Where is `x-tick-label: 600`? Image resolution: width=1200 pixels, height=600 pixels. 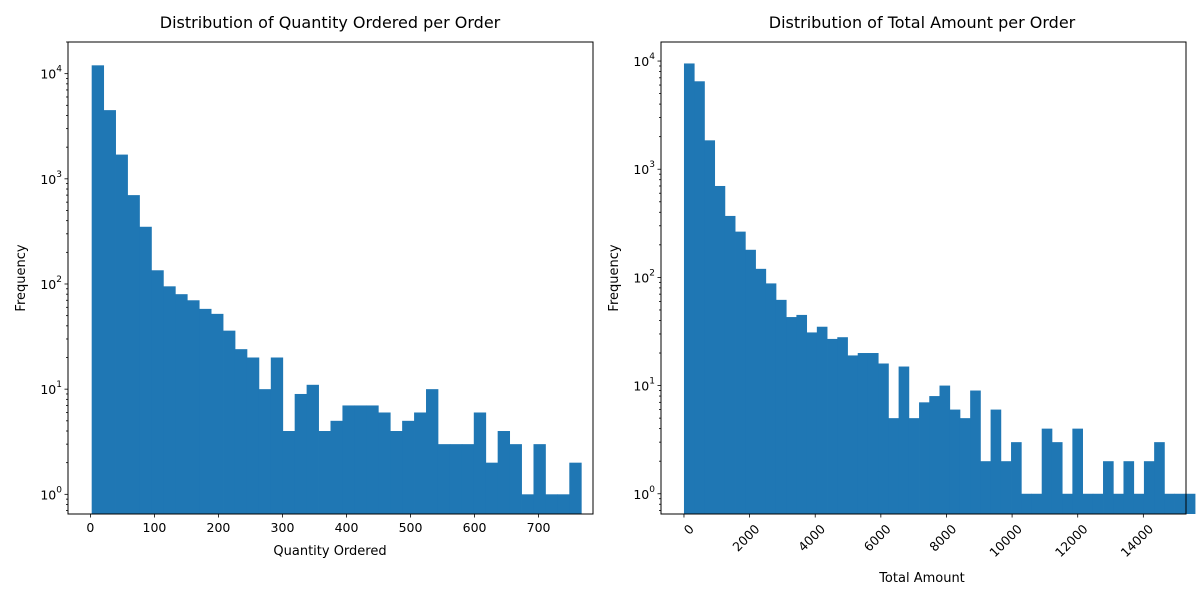
x-tick-label: 600 is located at coordinates (475, 527).